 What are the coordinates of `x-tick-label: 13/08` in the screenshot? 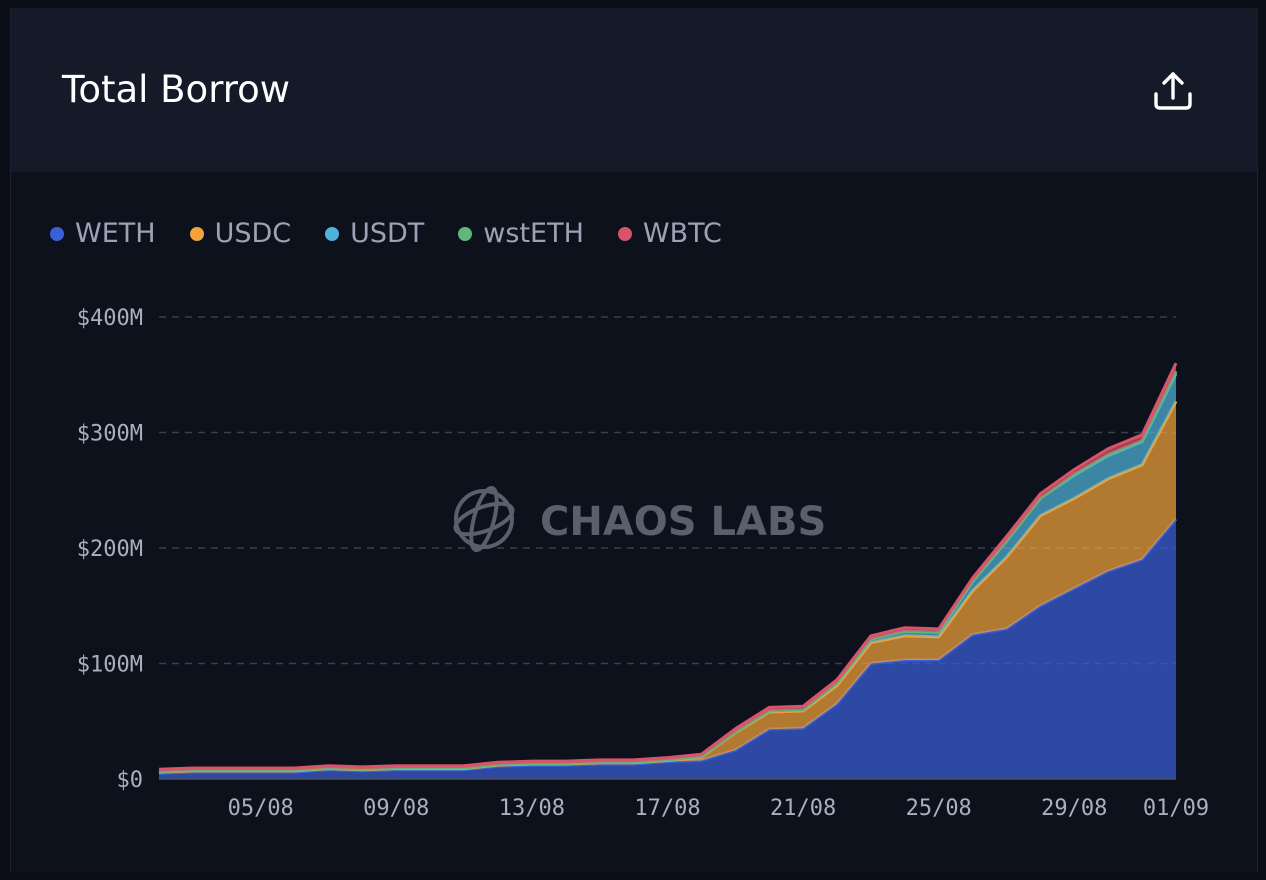 It's located at (532, 808).